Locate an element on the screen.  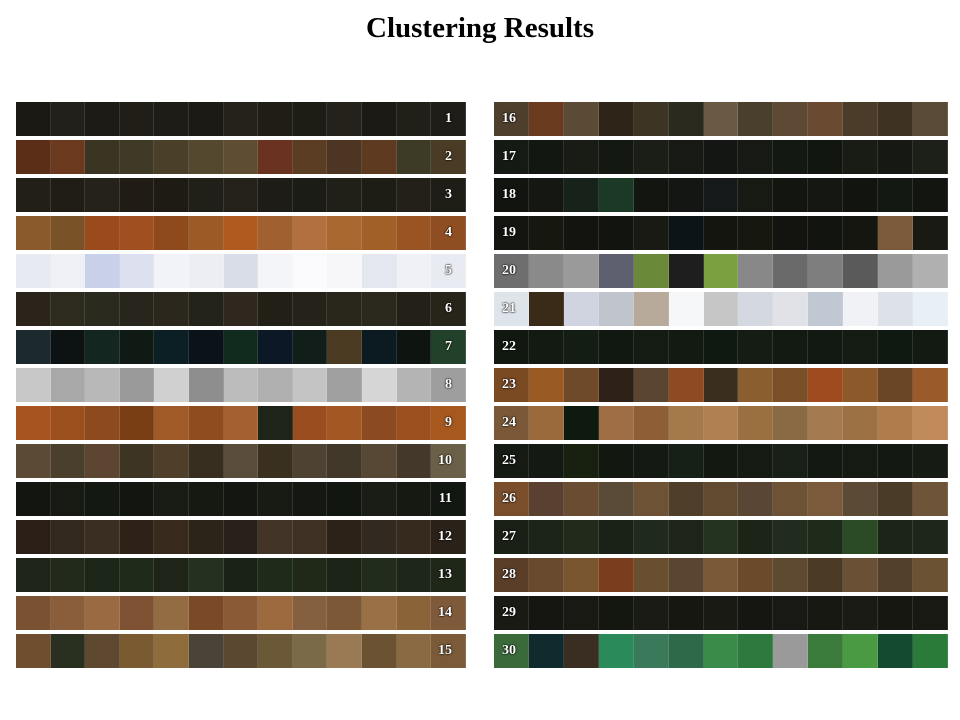
cluster-row: 4 is located at coordinates (241, 233).